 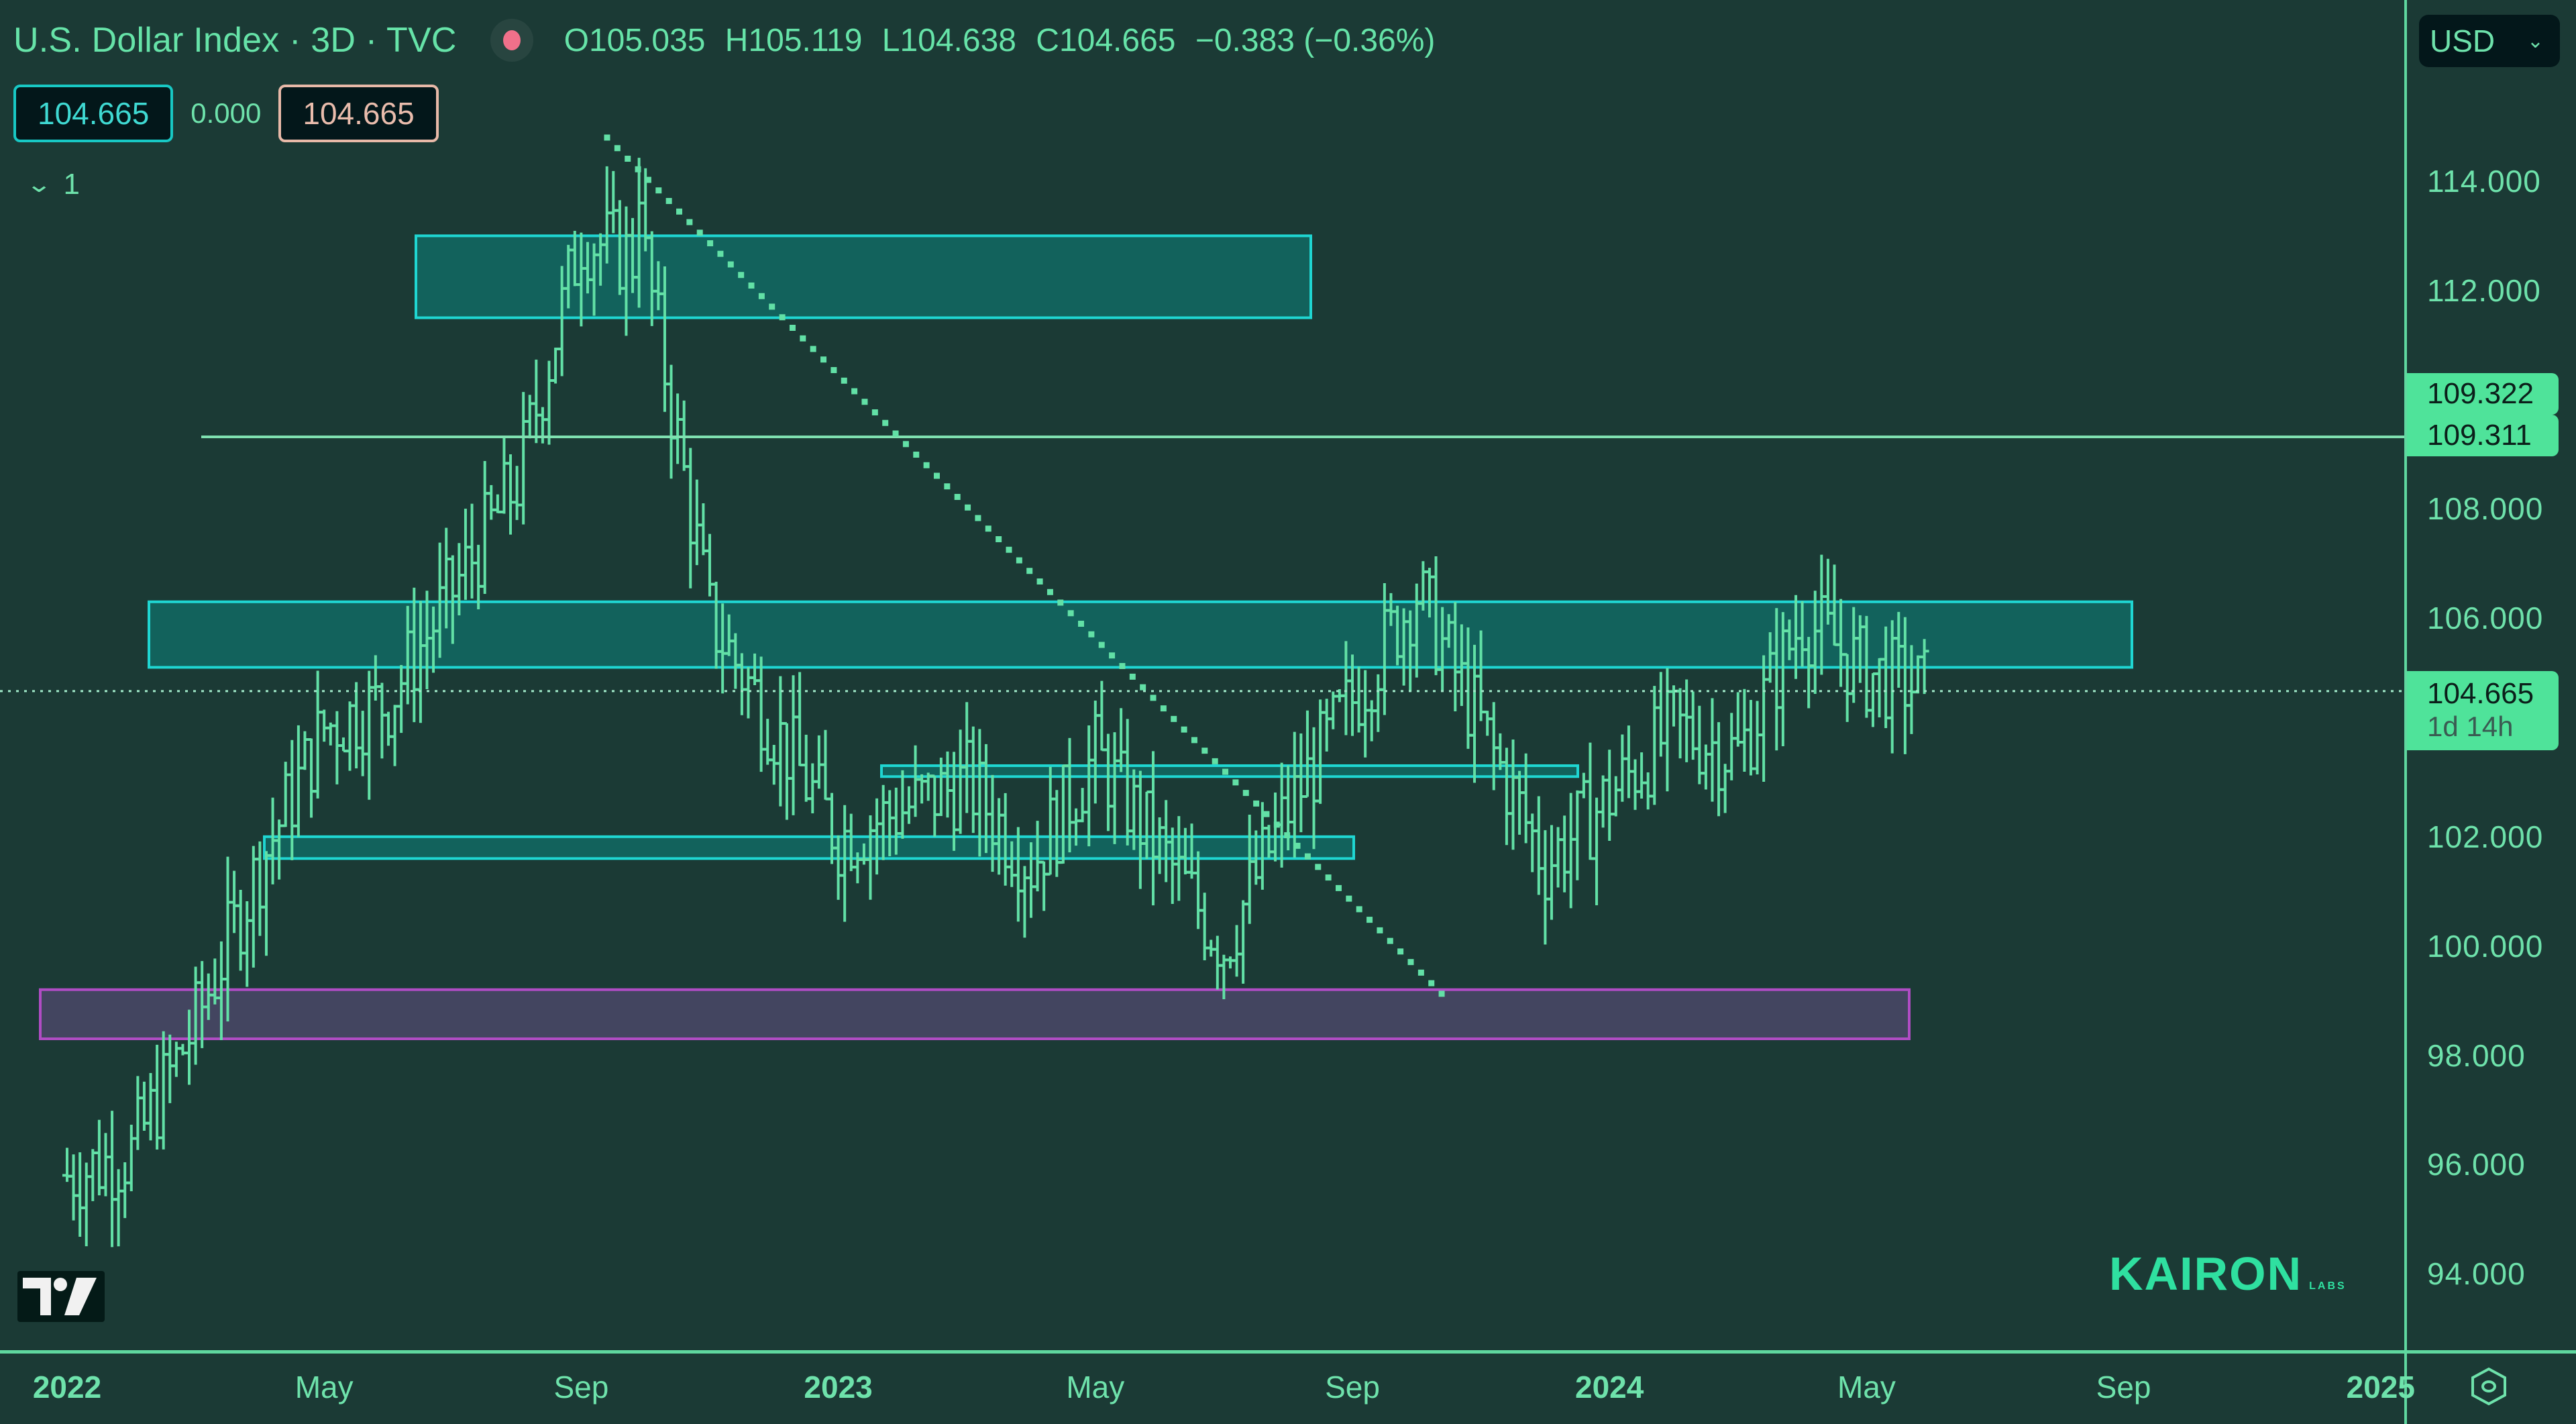 I want to click on currency-value: USD, so click(x=2463, y=40).